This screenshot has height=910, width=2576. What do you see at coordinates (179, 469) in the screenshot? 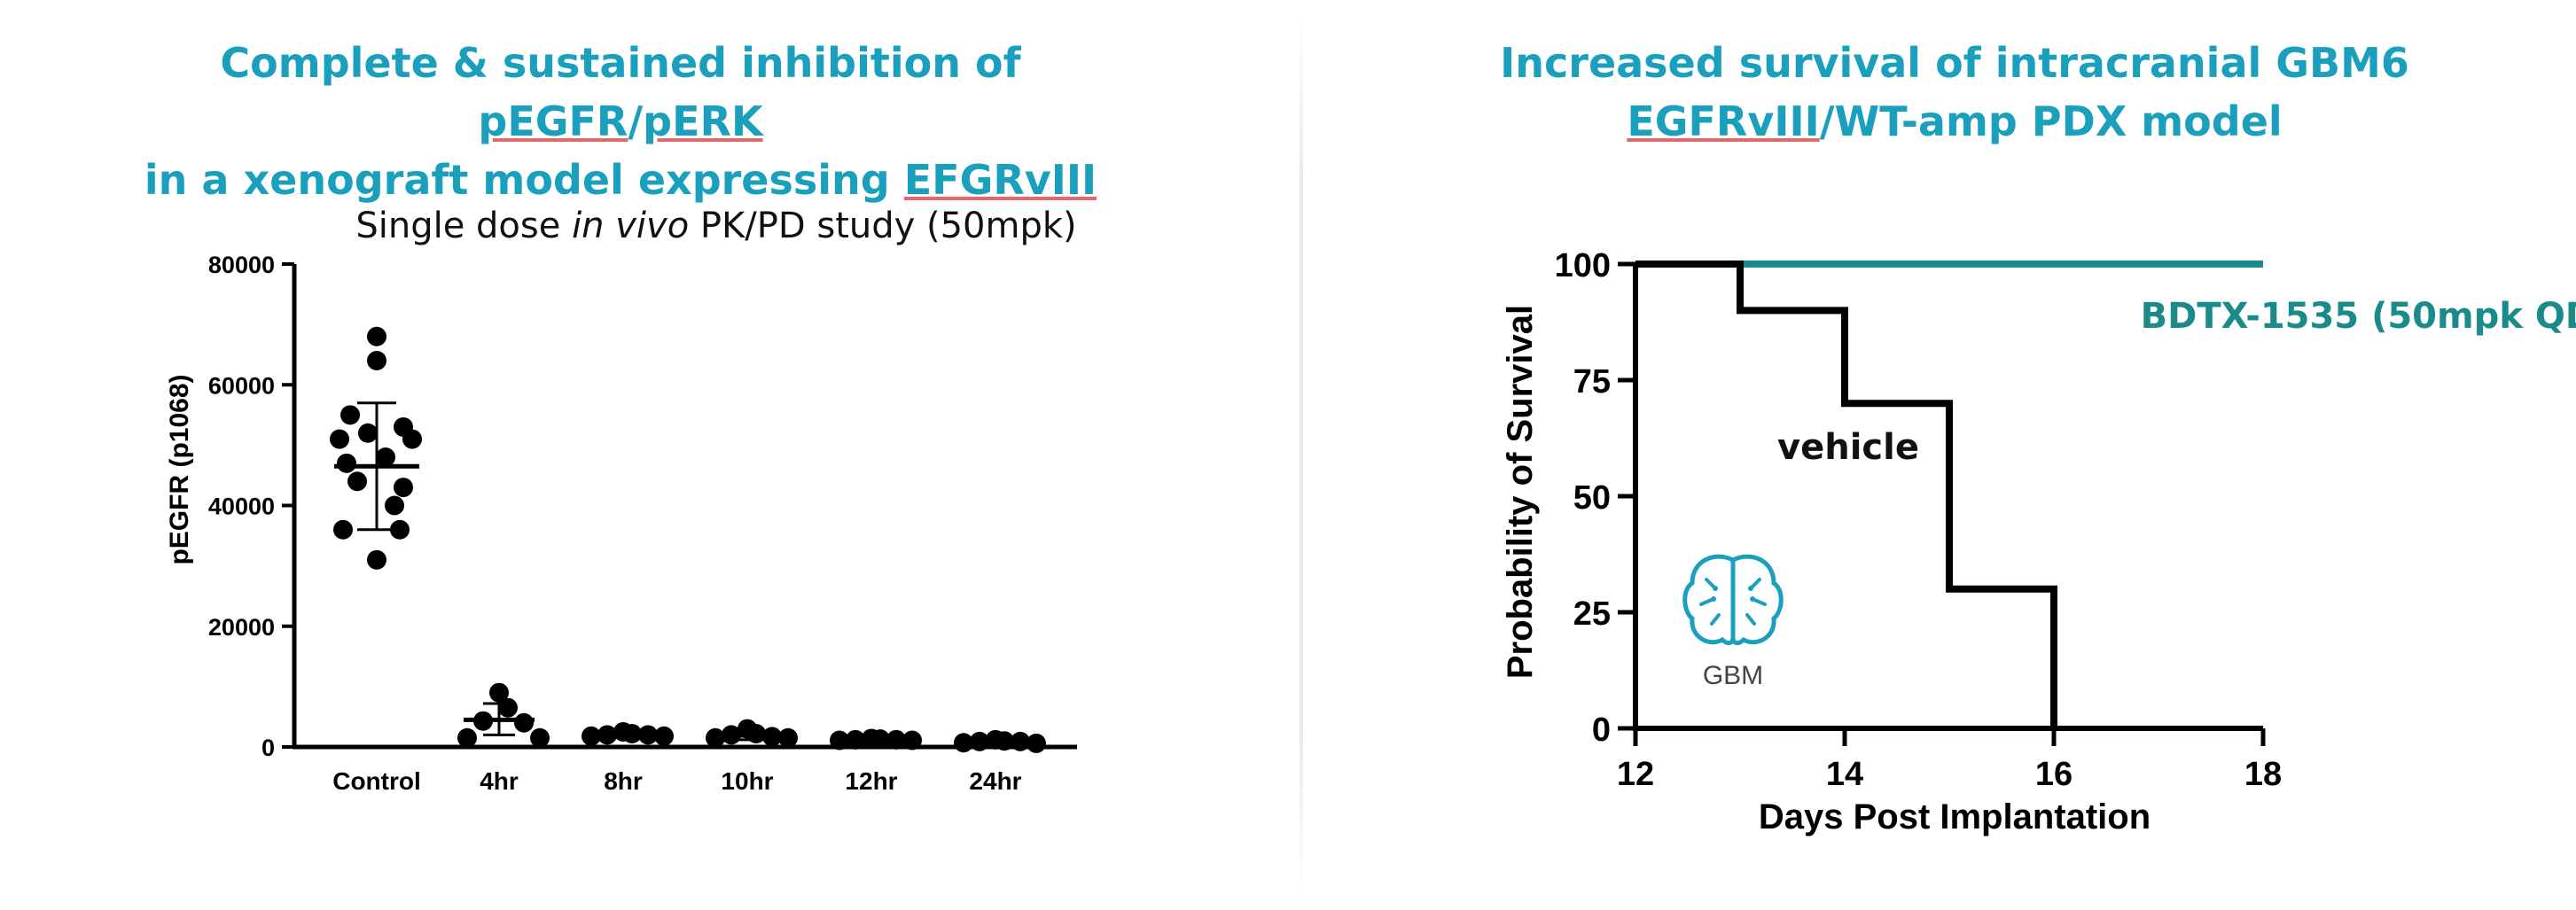
I see `pkpd-y-axis-label: pEGFR (p1068)` at bounding box center [179, 469].